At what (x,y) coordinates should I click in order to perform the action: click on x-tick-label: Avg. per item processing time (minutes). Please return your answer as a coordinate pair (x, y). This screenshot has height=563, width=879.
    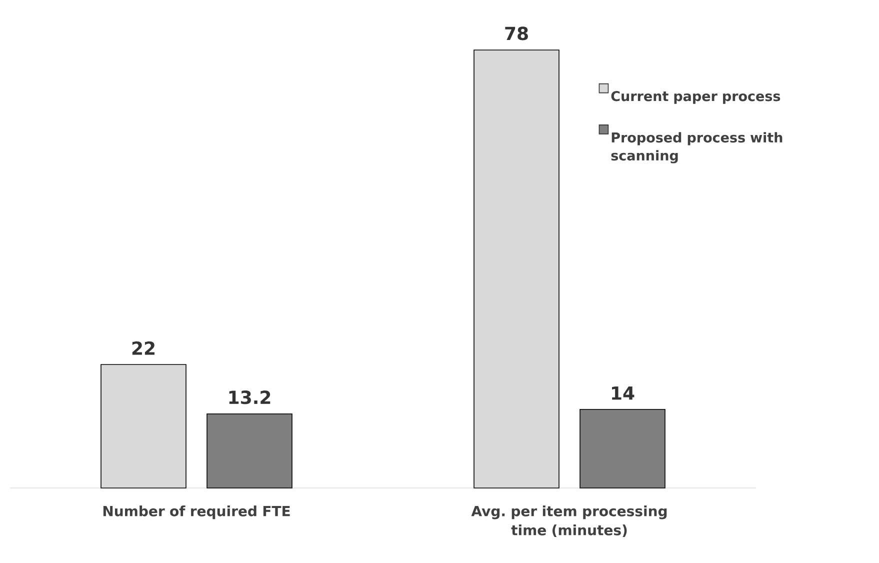
    Looking at the image, I should click on (569, 522).